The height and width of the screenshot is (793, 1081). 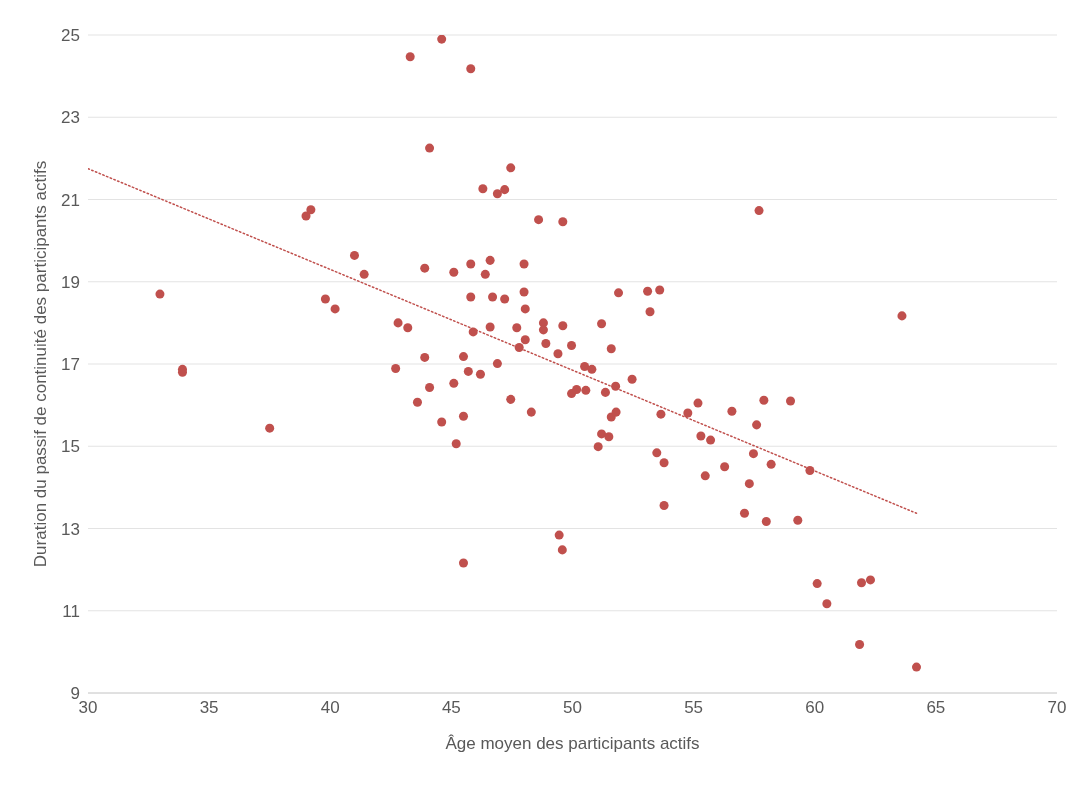 I want to click on y-tick-label: 23, so click(x=70, y=118).